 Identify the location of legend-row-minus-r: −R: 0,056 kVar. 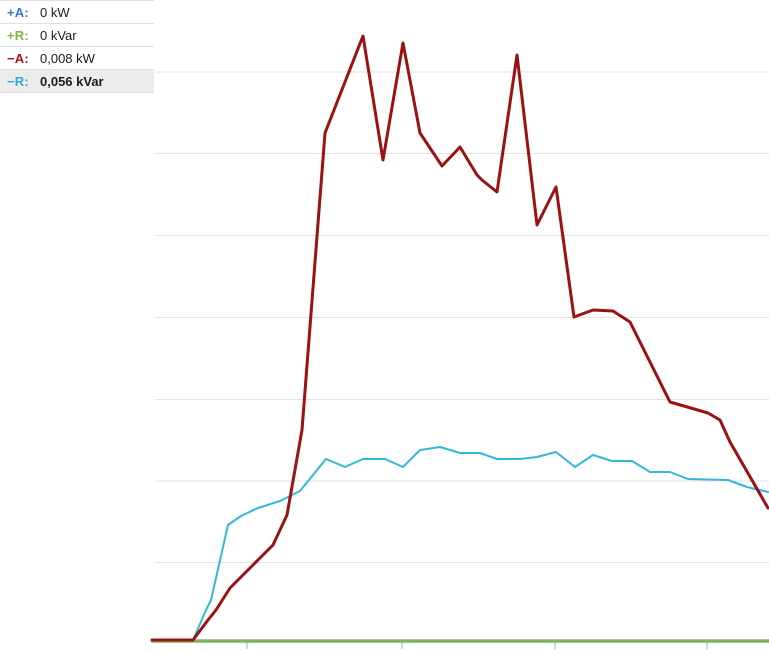
(77, 81).